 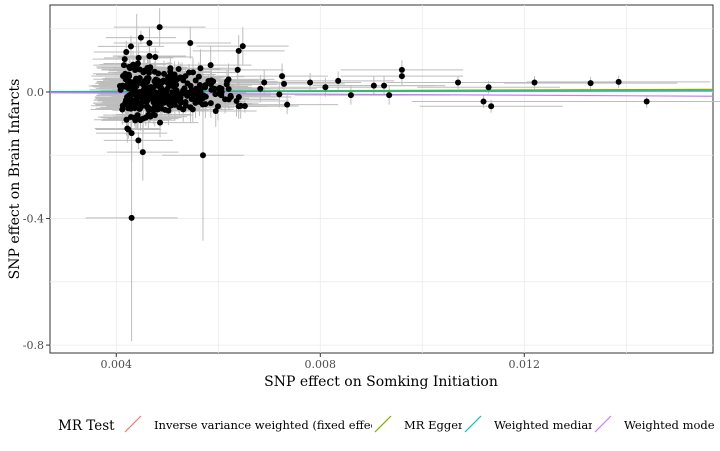 What do you see at coordinates (86, 426) in the screenshot?
I see `legend-title: MR Test` at bounding box center [86, 426].